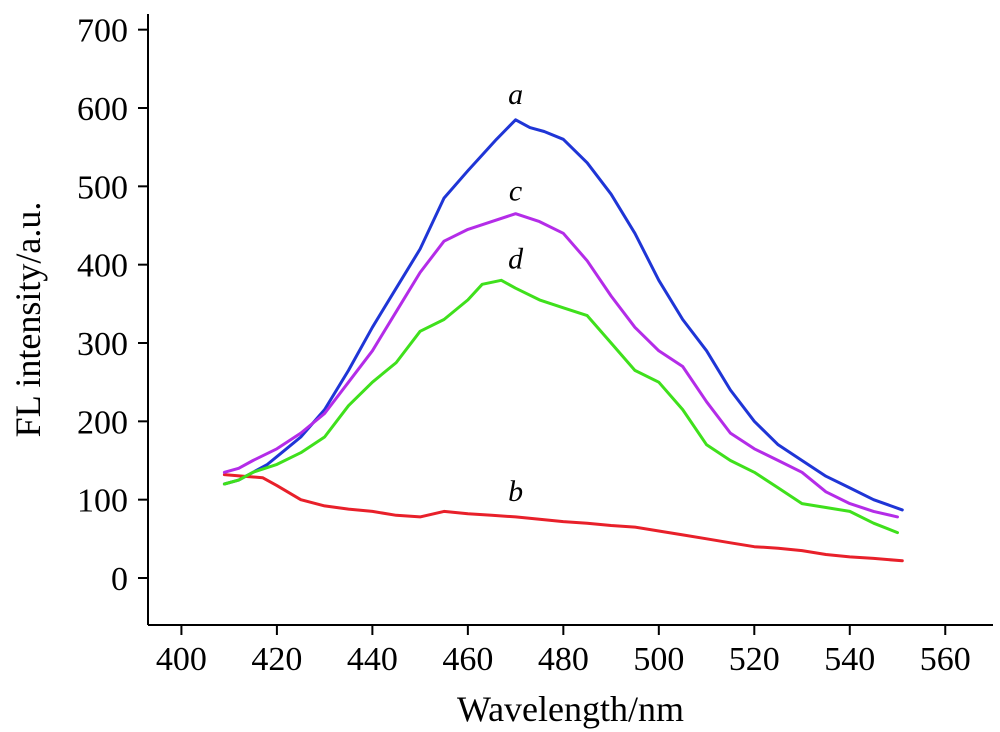  I want to click on annotation-layer: a c d b, so click(516, 293).